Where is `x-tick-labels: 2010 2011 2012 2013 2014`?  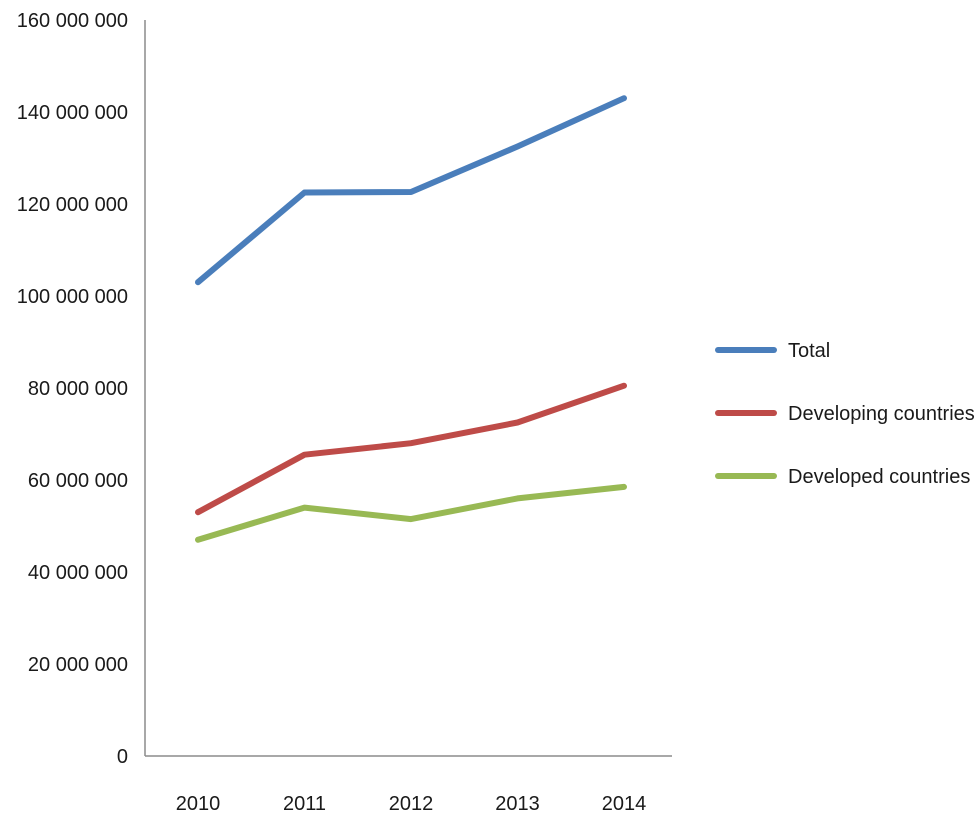
x-tick-labels: 2010 2011 2012 2013 2014 is located at coordinates (411, 804).